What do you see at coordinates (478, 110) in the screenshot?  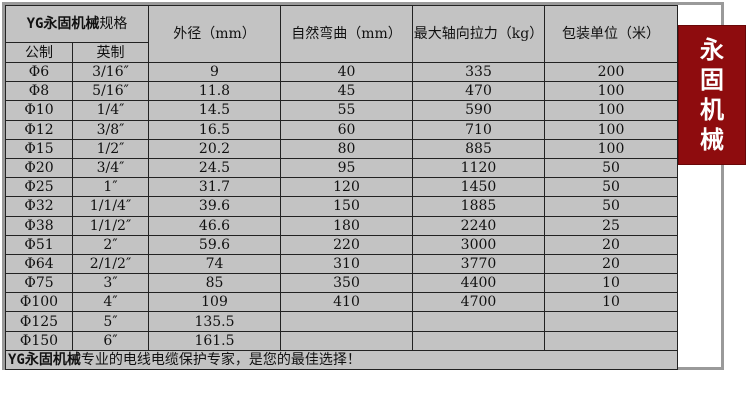 I see `max-tension-cell: 590` at bounding box center [478, 110].